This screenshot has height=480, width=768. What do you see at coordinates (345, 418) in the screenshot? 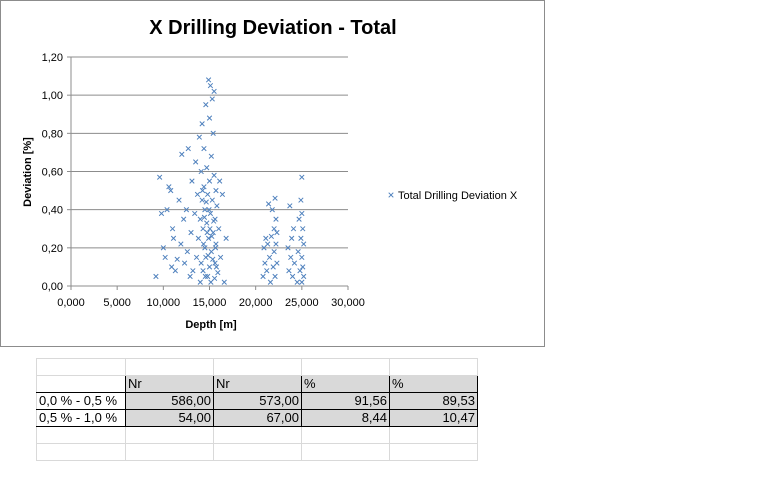
I see `table-cell: 8,44` at bounding box center [345, 418].